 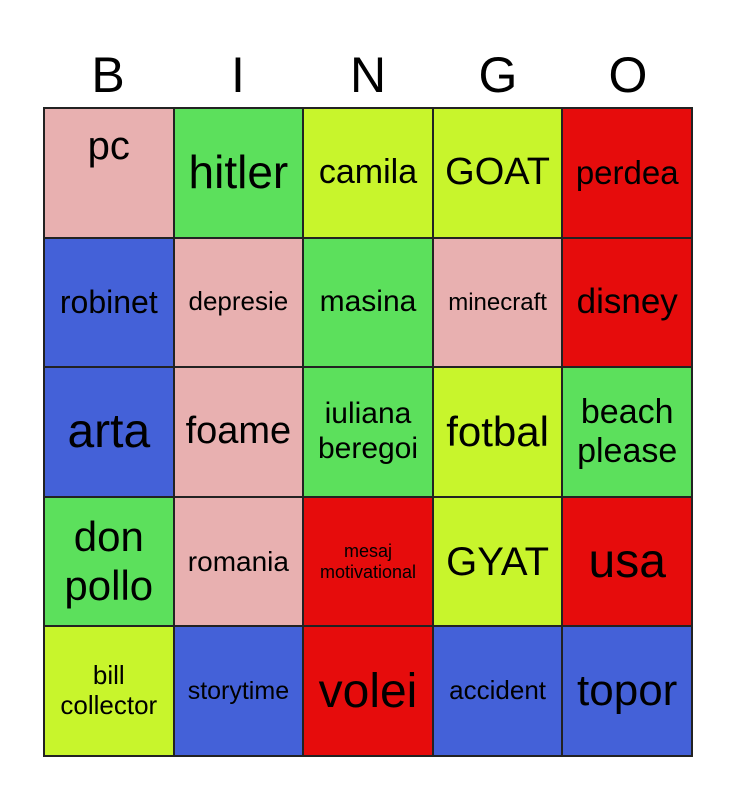 I want to click on bingo-cell: romania, so click(x=238, y=561).